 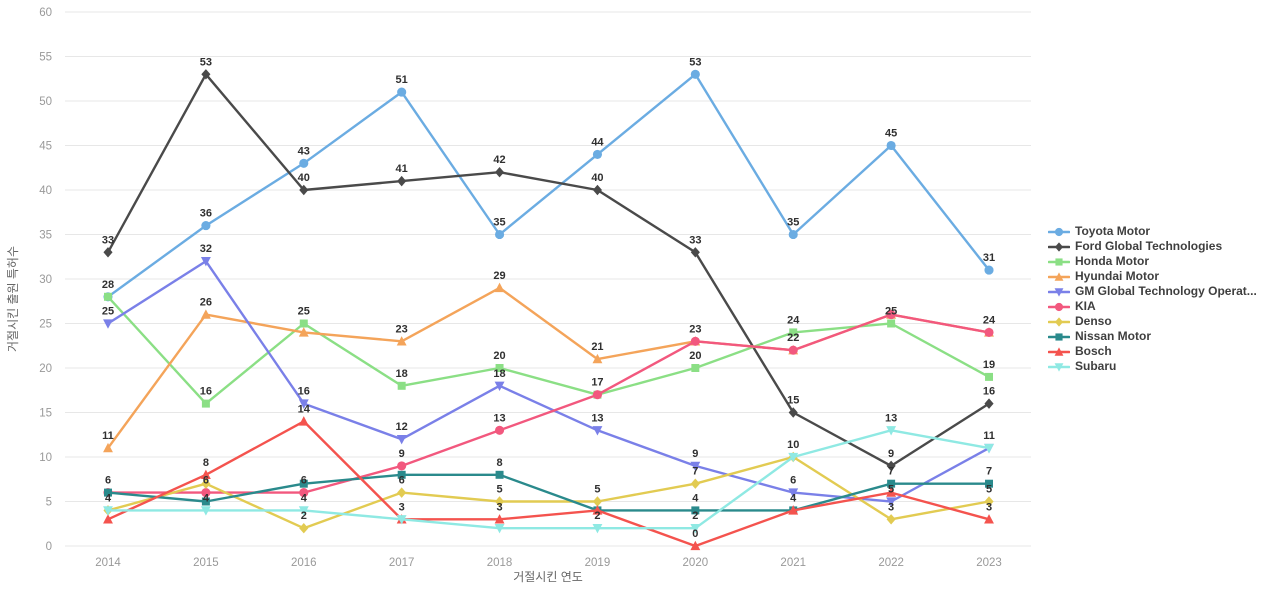 What do you see at coordinates (1152, 366) in the screenshot?
I see `legend-item-subaru: Subaru` at bounding box center [1152, 366].